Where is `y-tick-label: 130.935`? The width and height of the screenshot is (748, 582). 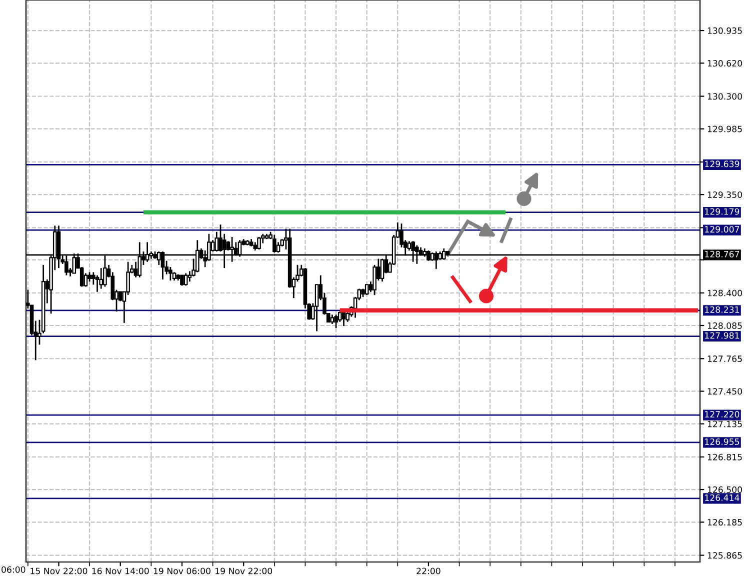 y-tick-label: 130.935 is located at coordinates (725, 30).